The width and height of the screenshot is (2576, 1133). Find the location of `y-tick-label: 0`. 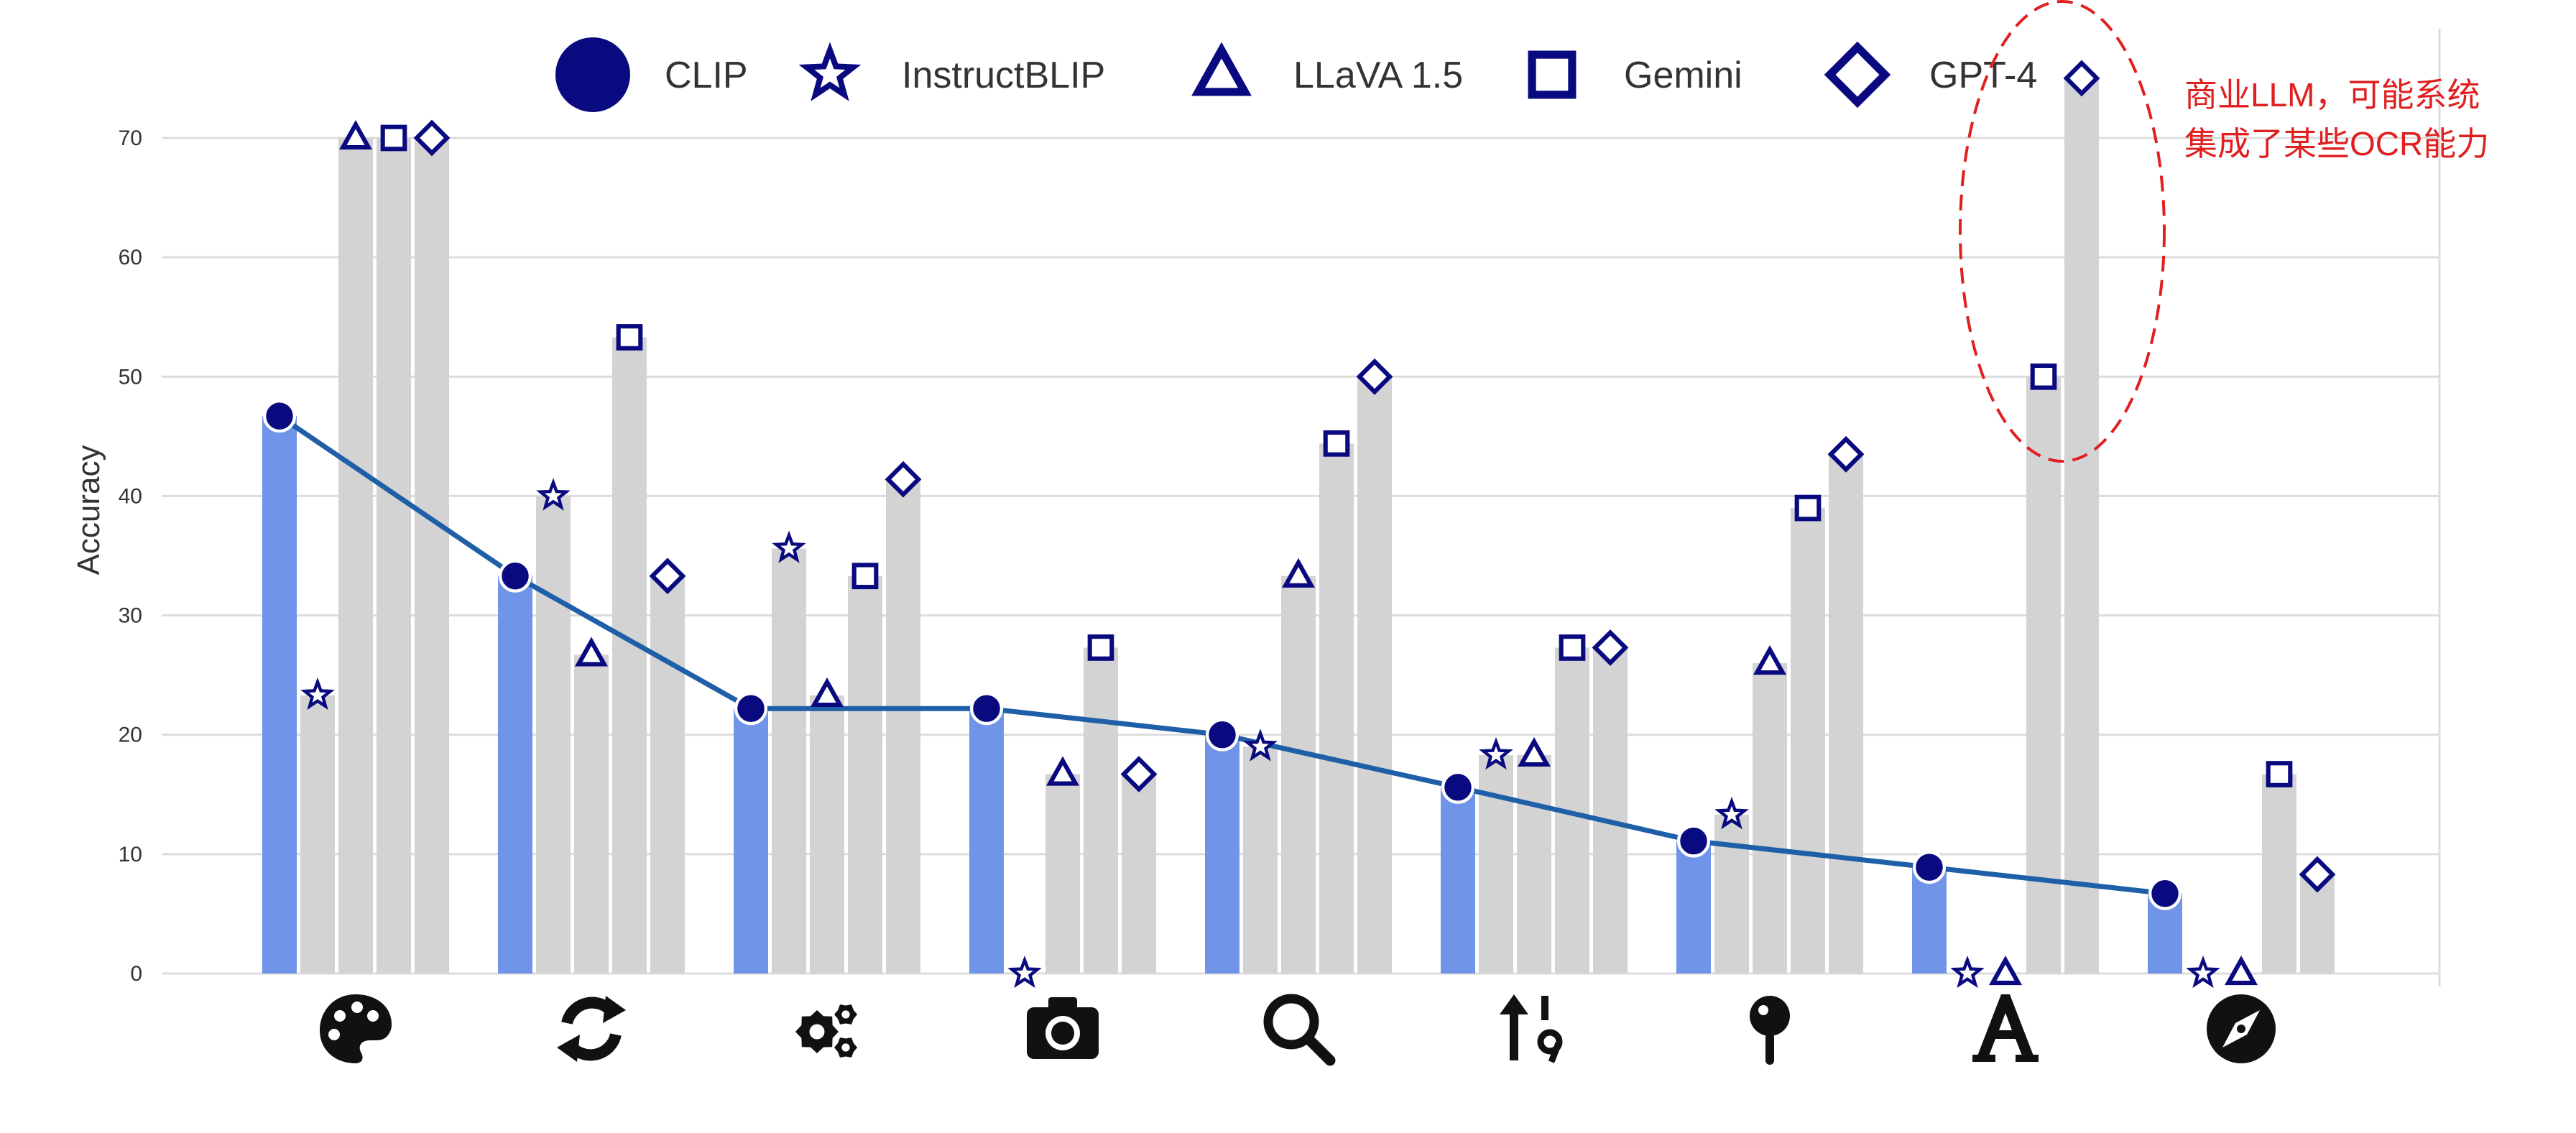

y-tick-label: 0 is located at coordinates (136, 974).